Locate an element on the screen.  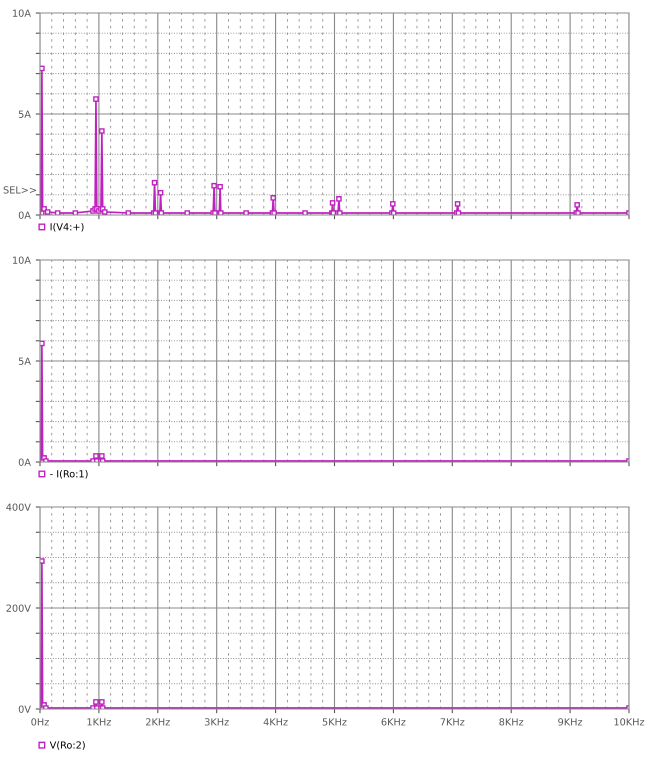
legend-label: V(Ro:2) is located at coordinates (67, 745).